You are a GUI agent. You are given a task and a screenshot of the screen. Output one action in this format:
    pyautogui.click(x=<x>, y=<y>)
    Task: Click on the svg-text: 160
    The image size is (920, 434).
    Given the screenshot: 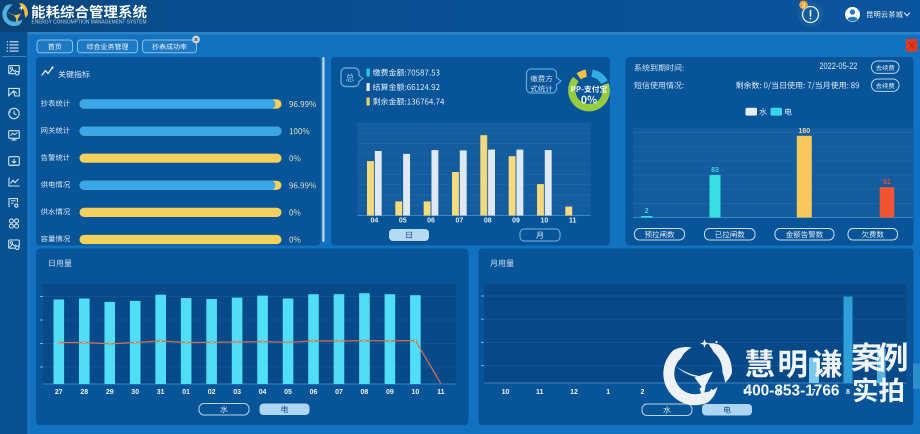 What is the action you would take?
    pyautogui.click(x=804, y=131)
    